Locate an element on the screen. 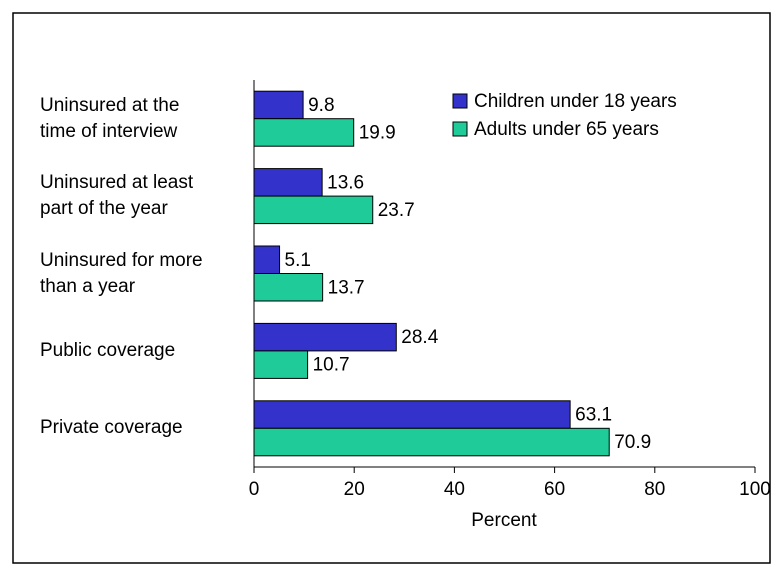 The image size is (782, 576). value-label: 63.1 is located at coordinates (593, 415).